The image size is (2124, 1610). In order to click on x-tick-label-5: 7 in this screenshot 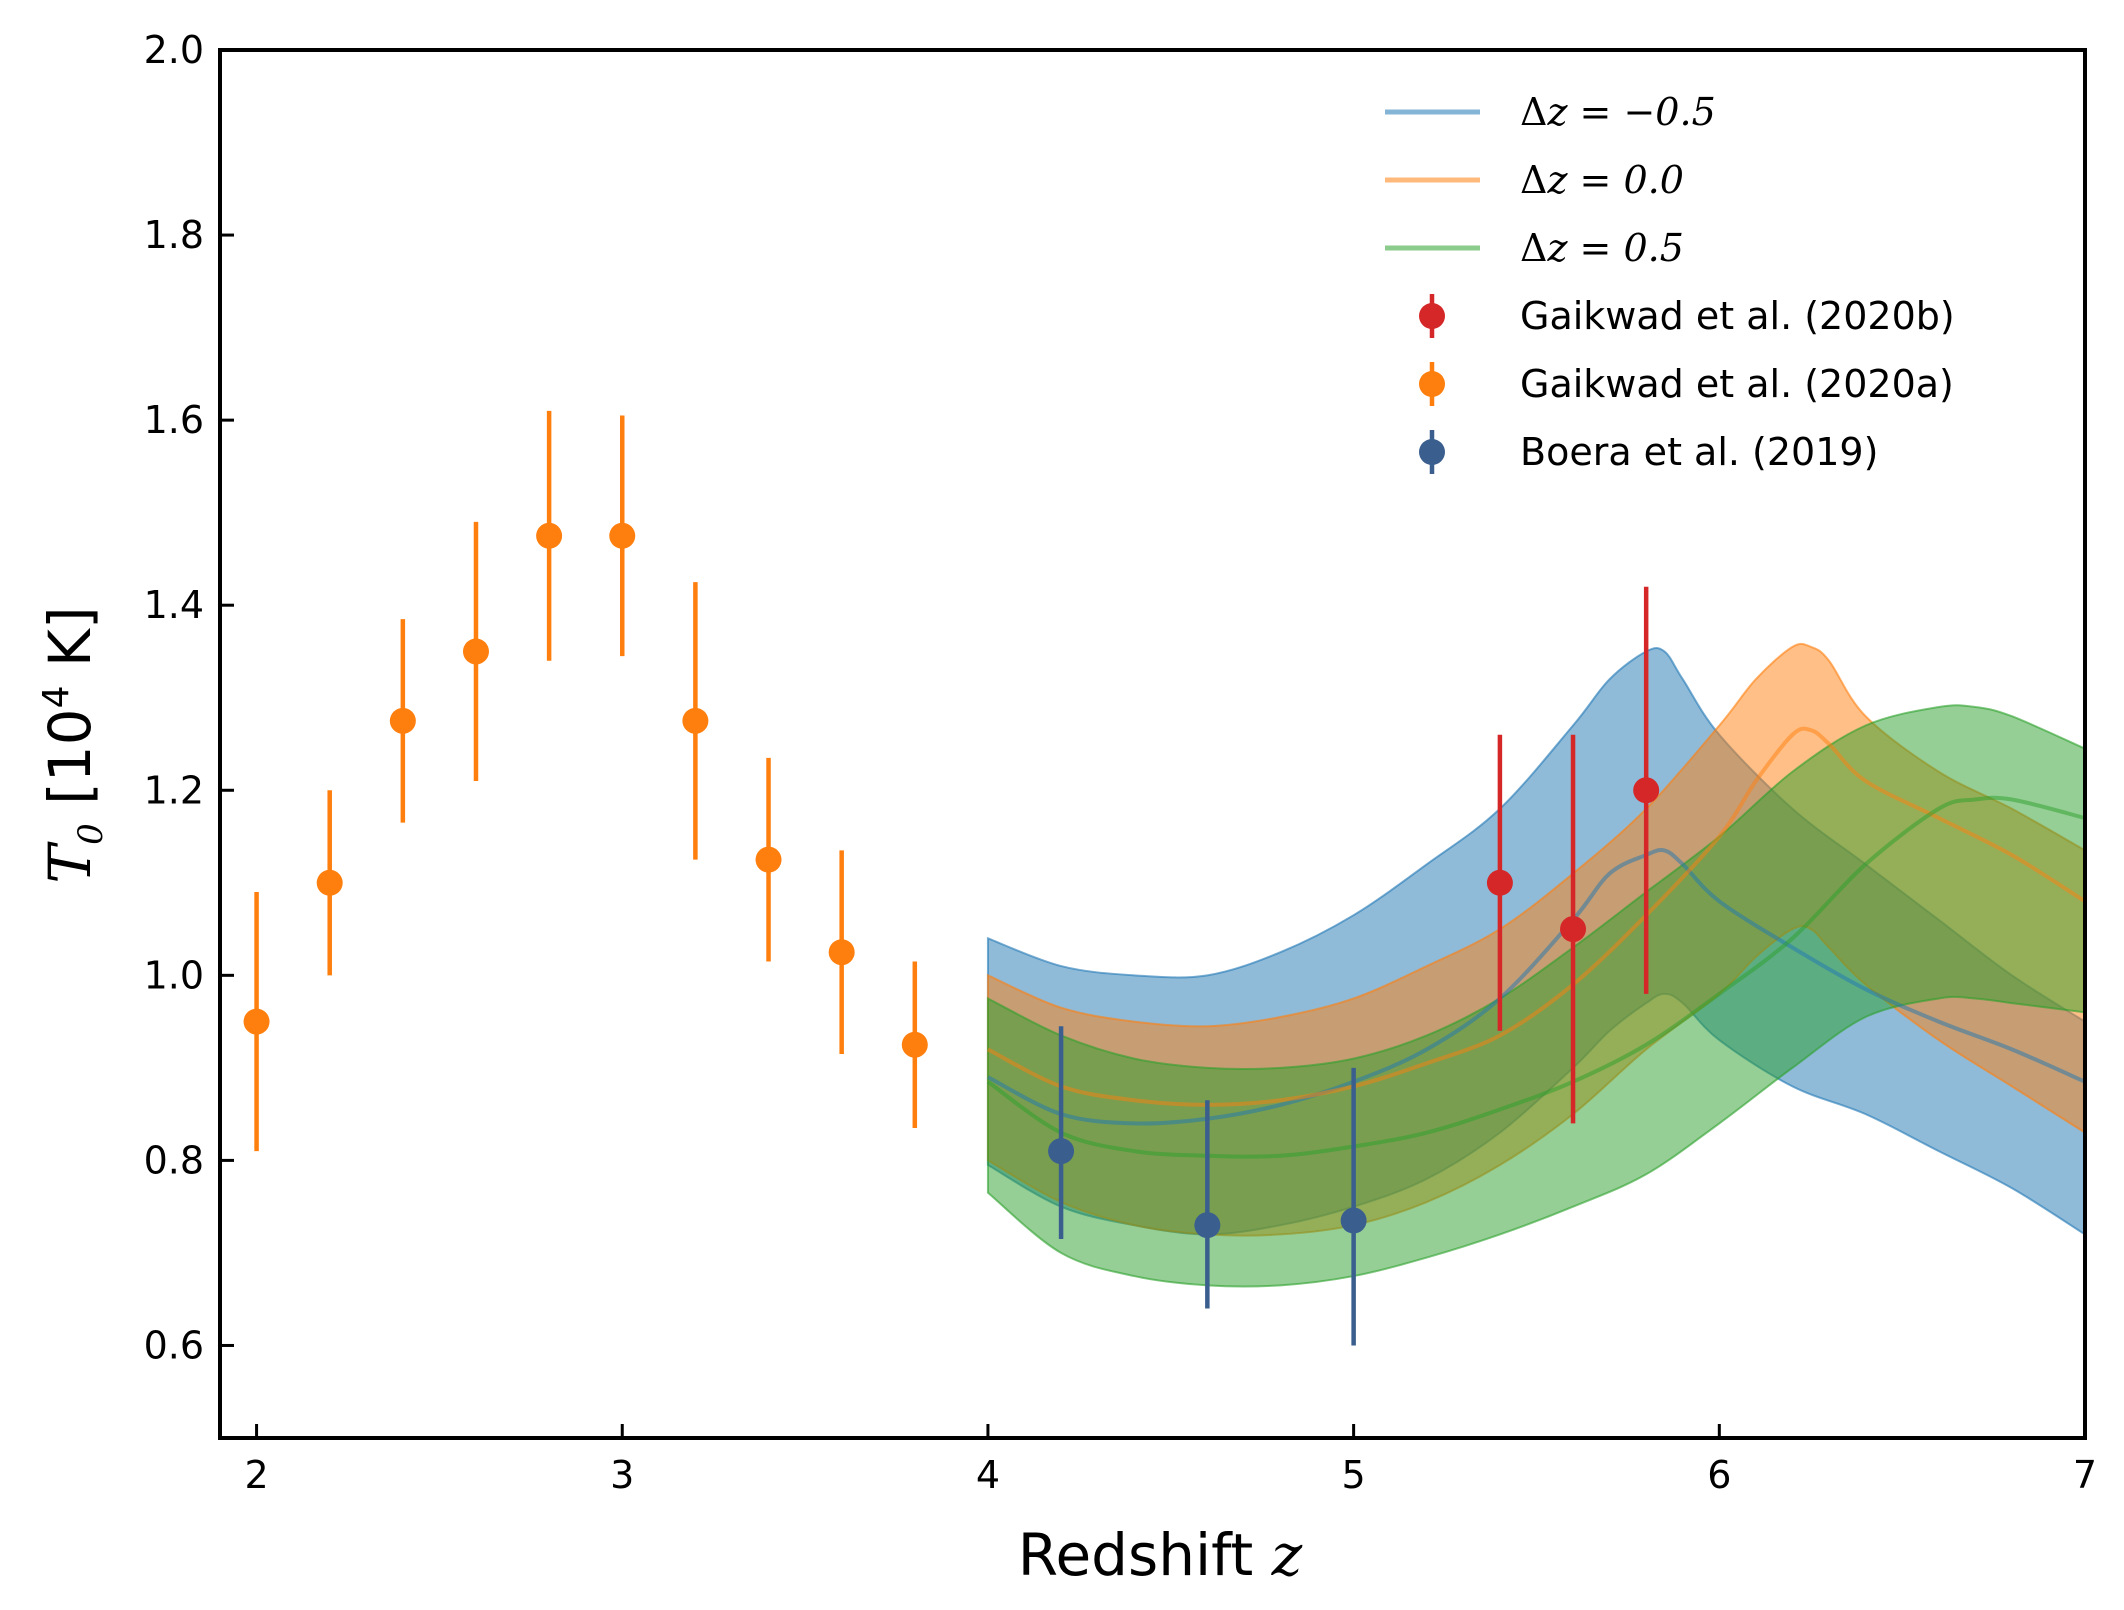, I will do `click(2085, 1475)`.